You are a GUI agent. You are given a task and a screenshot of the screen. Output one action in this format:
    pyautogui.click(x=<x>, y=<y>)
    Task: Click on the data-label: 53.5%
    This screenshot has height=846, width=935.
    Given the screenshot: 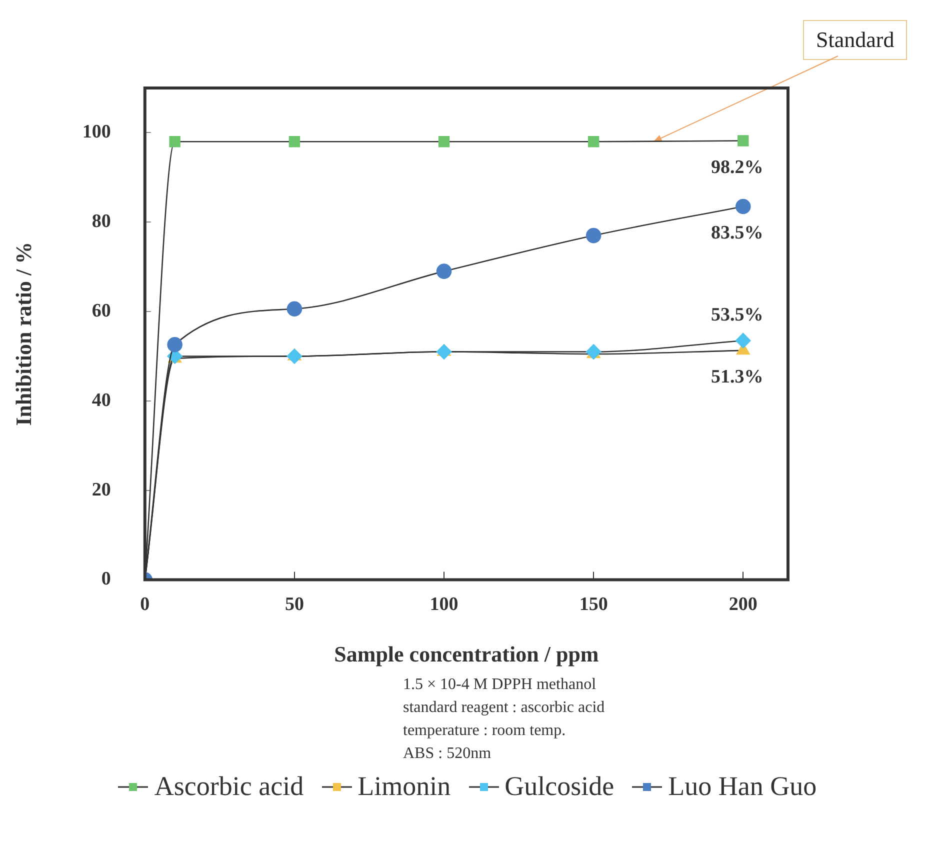 What is the action you would take?
    pyautogui.click(x=737, y=315)
    